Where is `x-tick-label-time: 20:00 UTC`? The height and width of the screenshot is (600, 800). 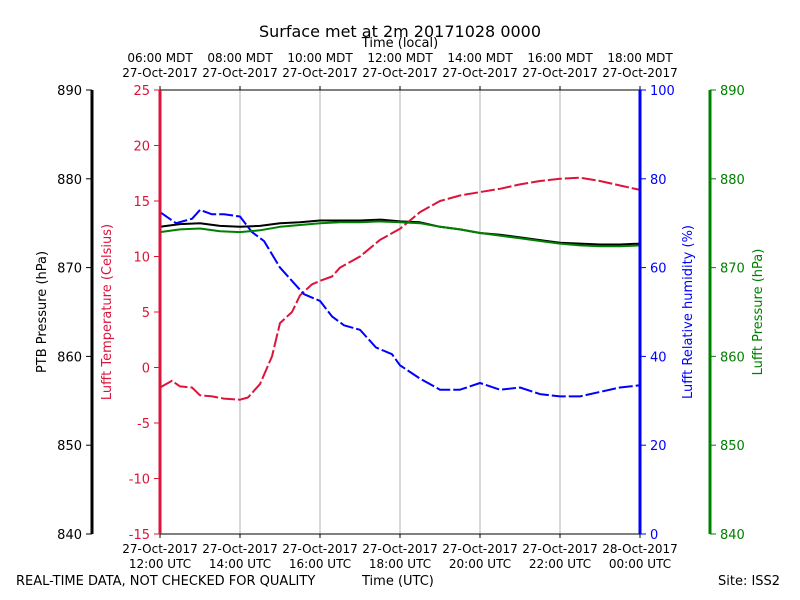
x-tick-label-time: 20:00 UTC is located at coordinates (480, 564).